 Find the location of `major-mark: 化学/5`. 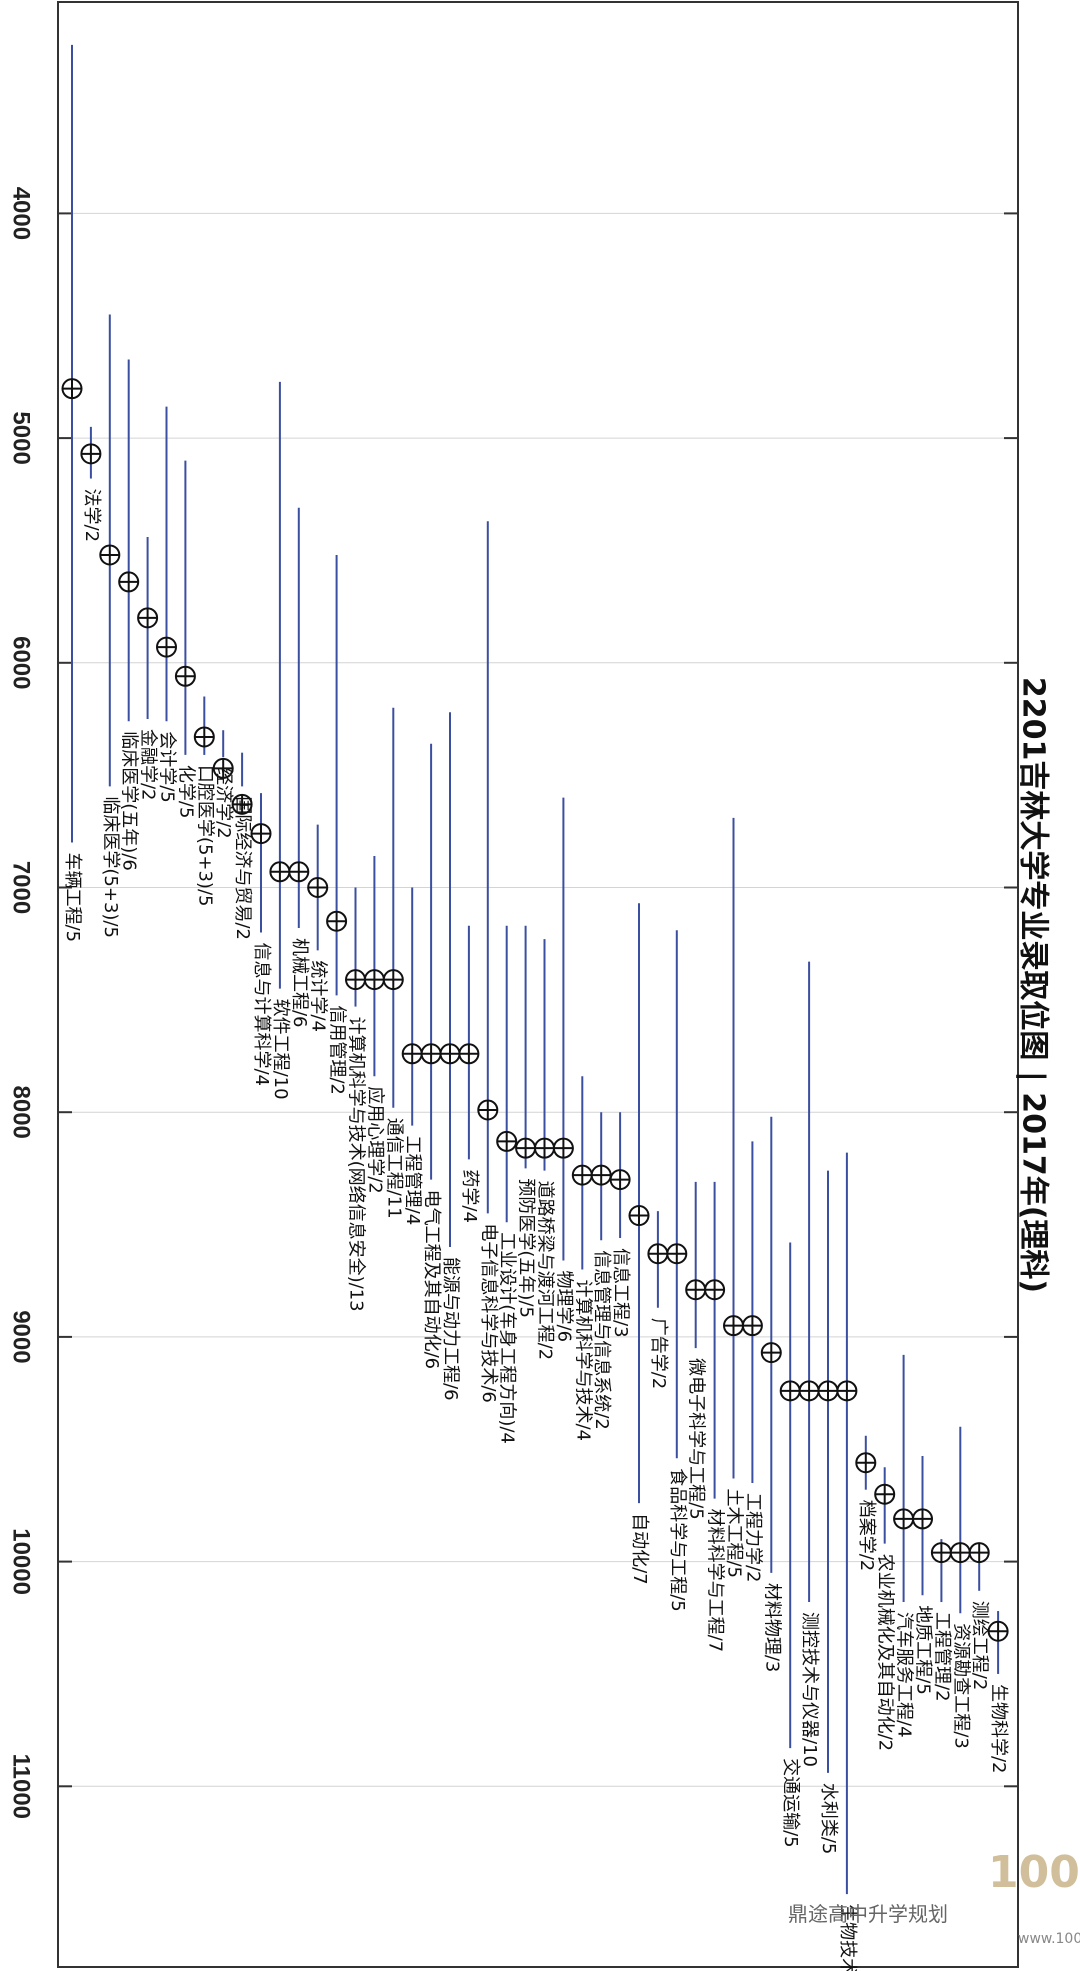

major-mark: 化学/5 is located at coordinates (185, 639).